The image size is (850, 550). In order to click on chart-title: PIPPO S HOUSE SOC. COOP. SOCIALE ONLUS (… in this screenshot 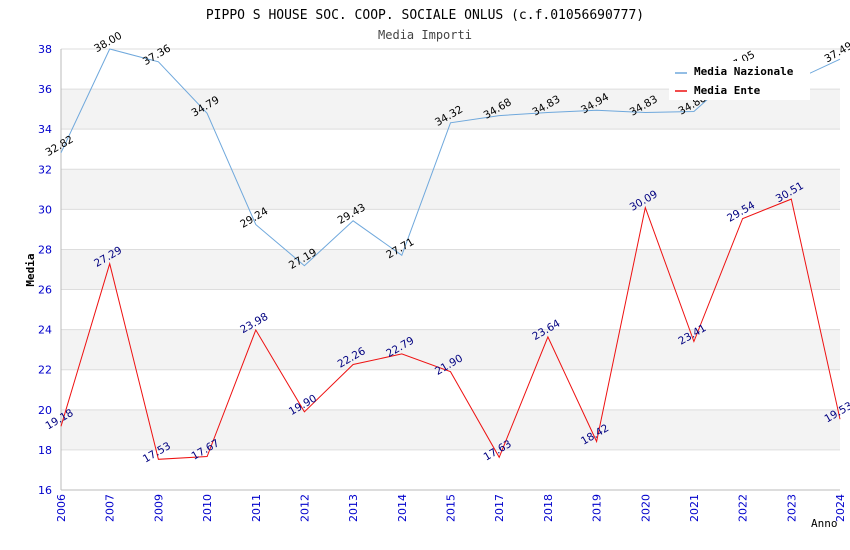, I will do `click(425, 15)`.